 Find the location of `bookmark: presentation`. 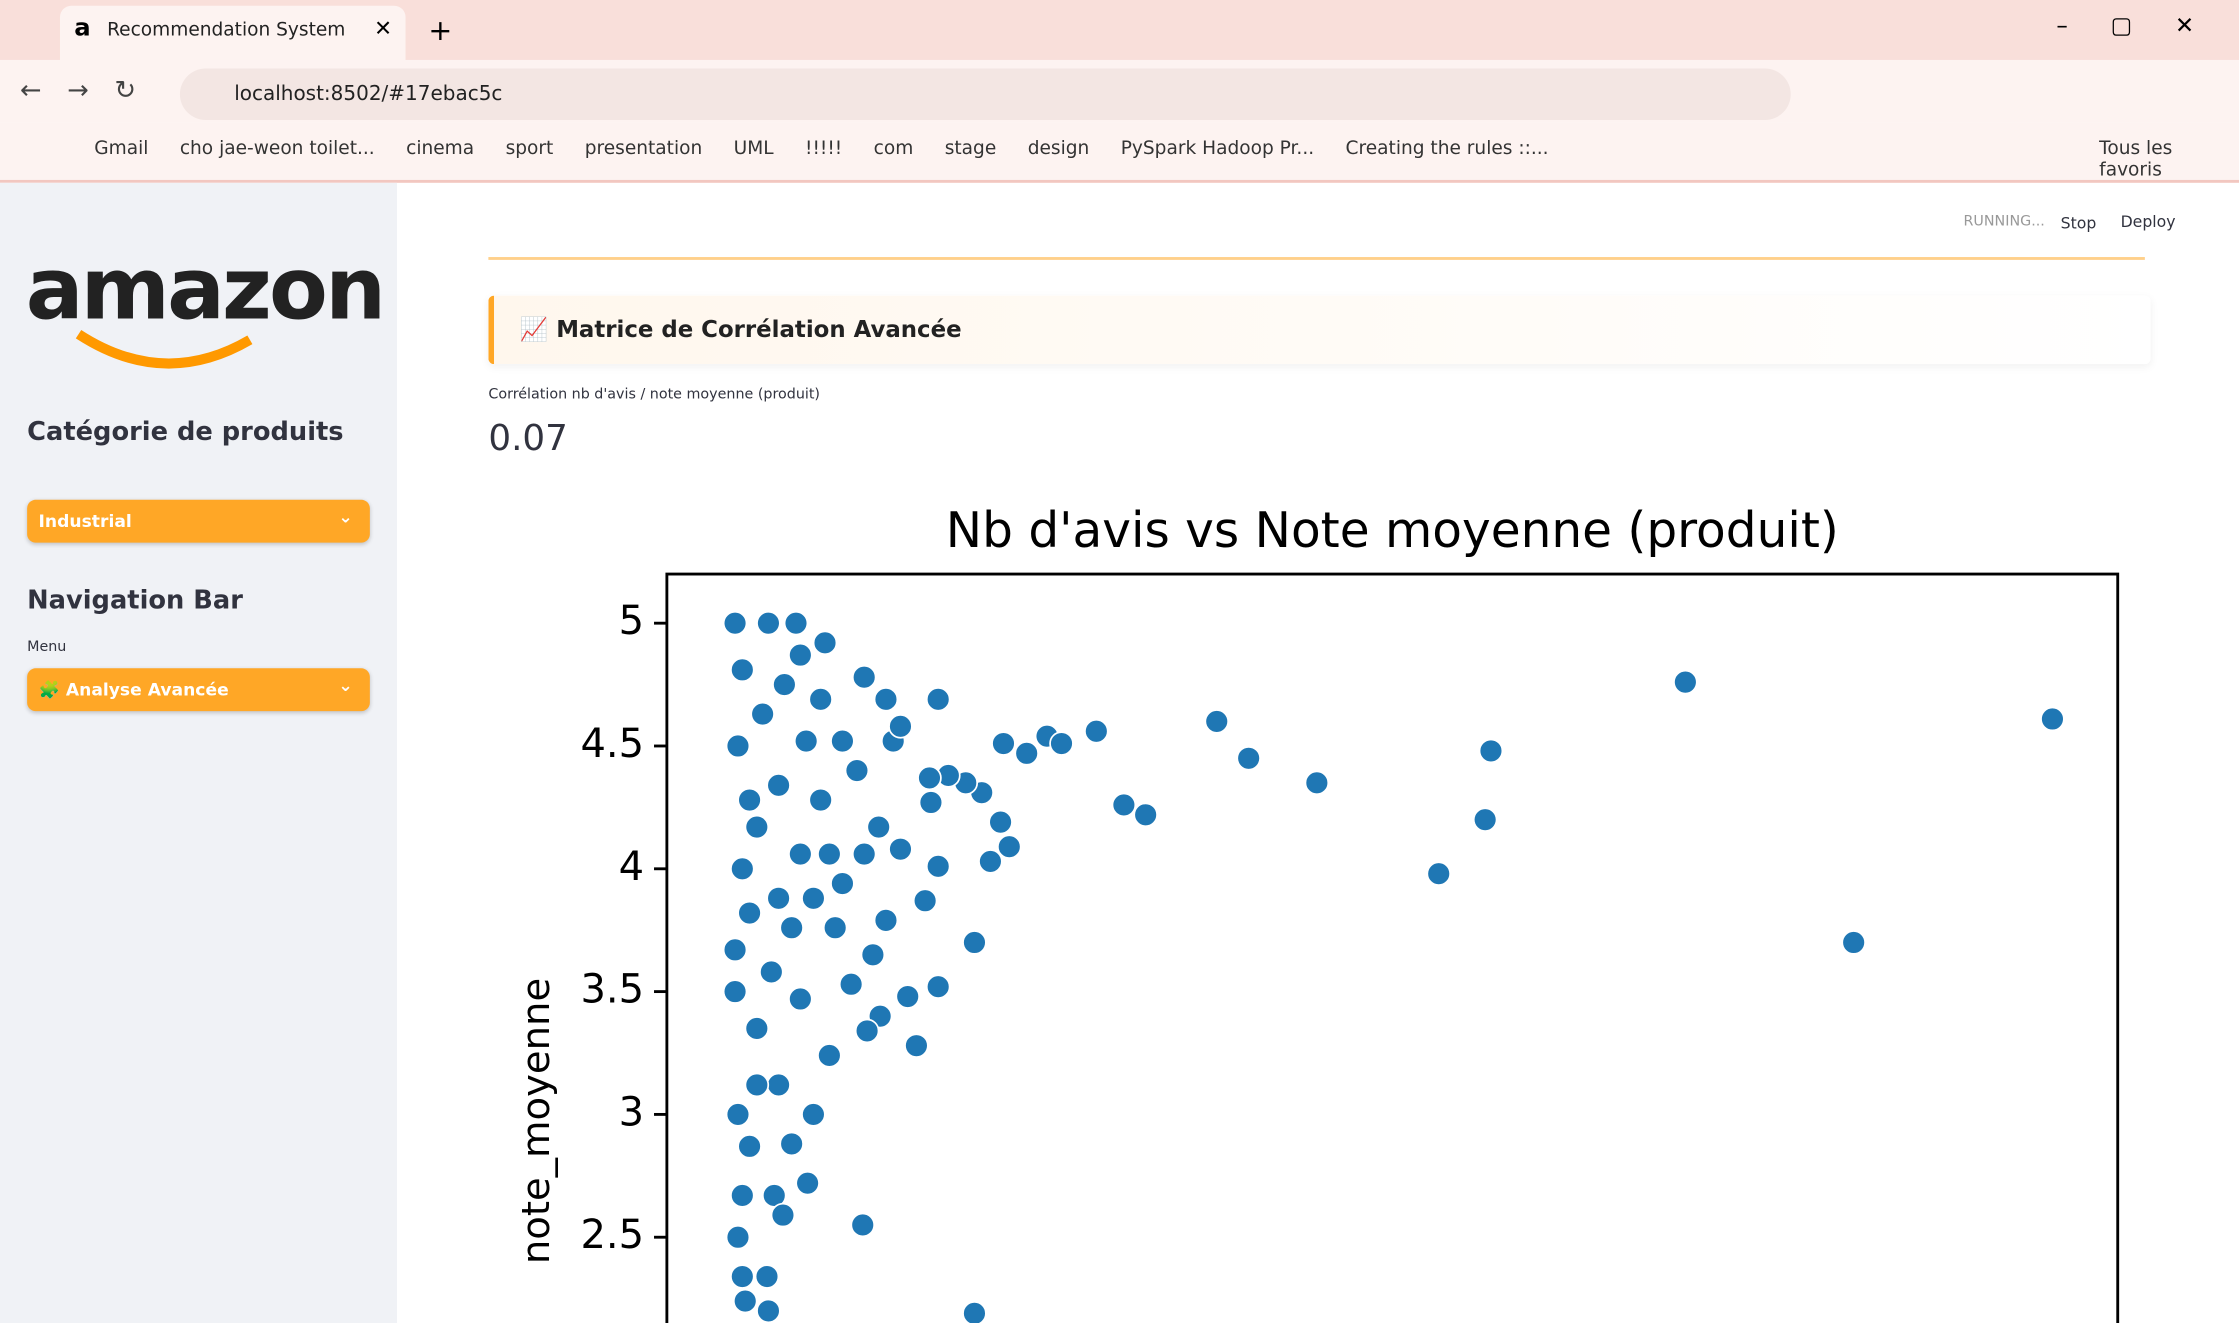

bookmark: presentation is located at coordinates (643, 149).